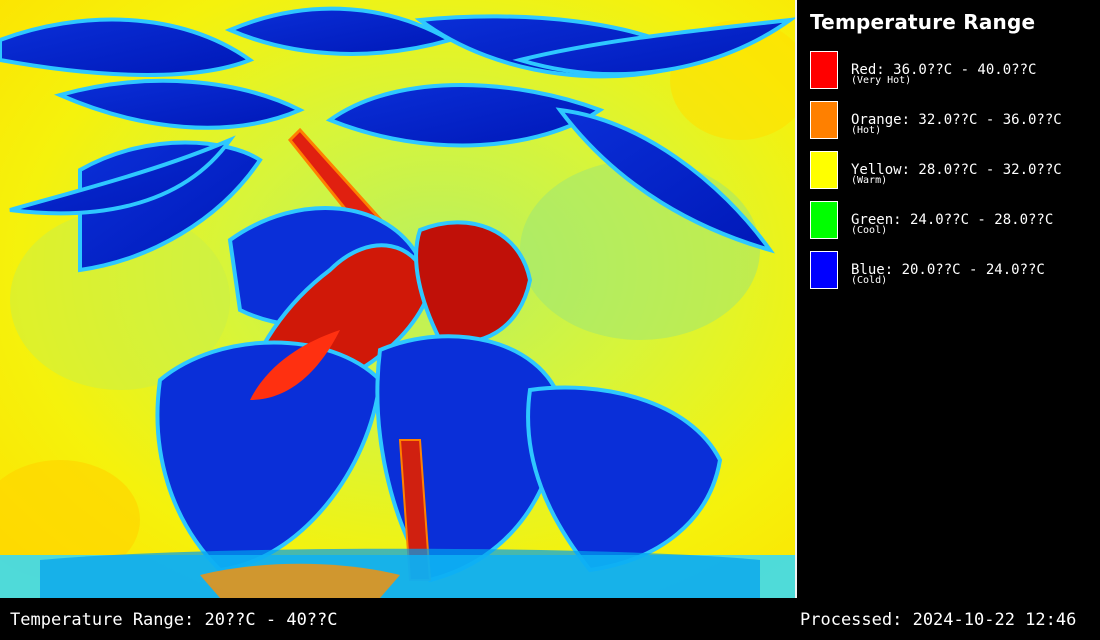 The height and width of the screenshot is (640, 1100). I want to click on legend-swatch-orange, so click(824, 120).